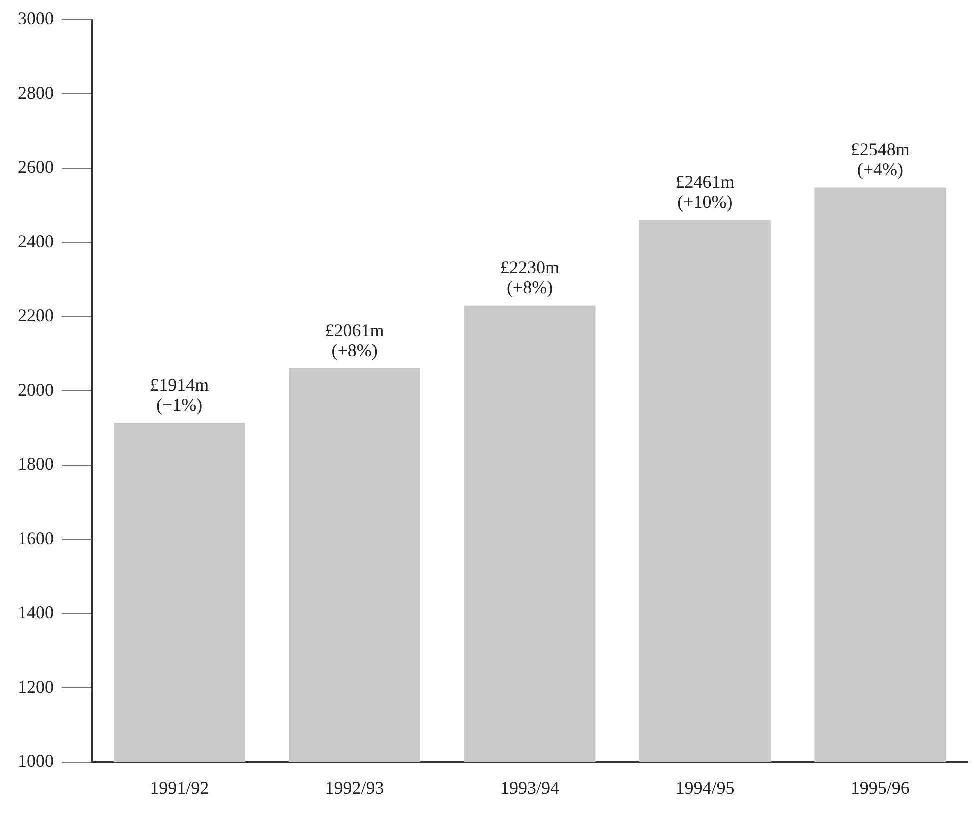 The width and height of the screenshot is (974, 826). What do you see at coordinates (180, 788) in the screenshot?
I see `x-tick-label: 1991/92` at bounding box center [180, 788].